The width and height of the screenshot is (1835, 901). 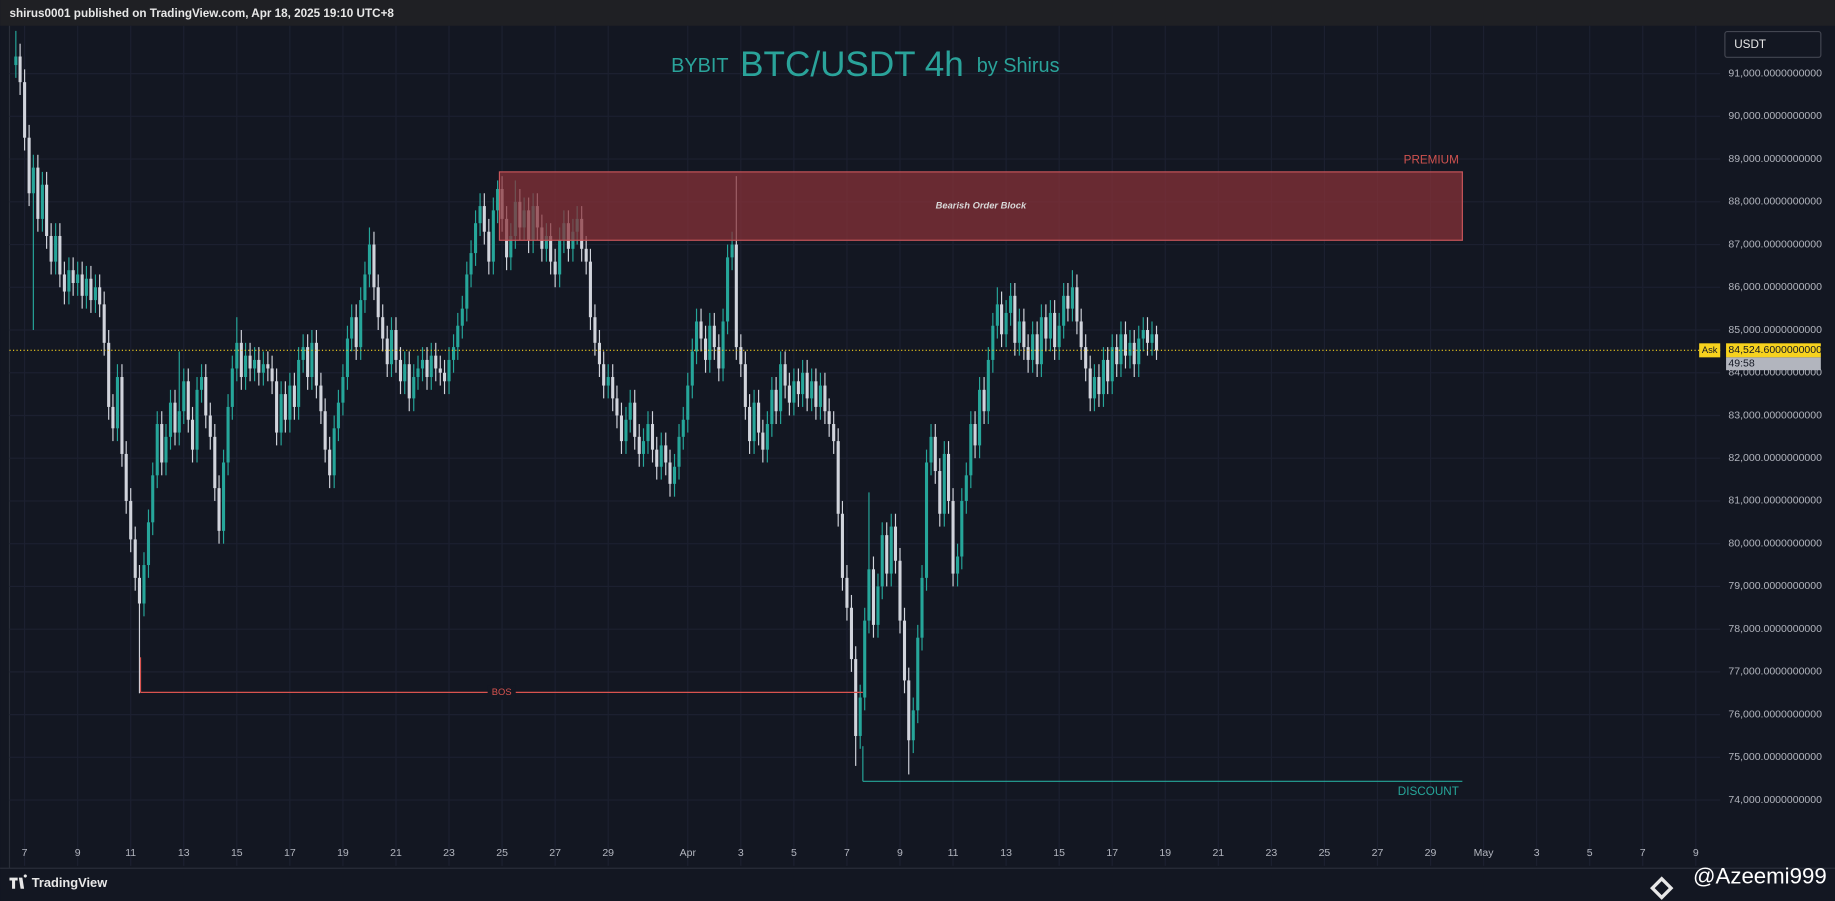 I want to click on footer-brand: TradingView, so click(x=70, y=882).